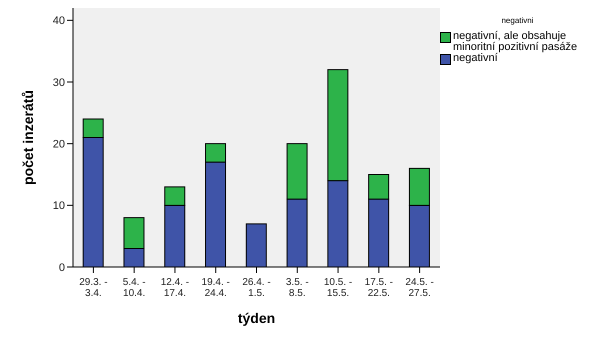  I want to click on x-tick-label: 26.4. - 1.5., so click(256, 288).